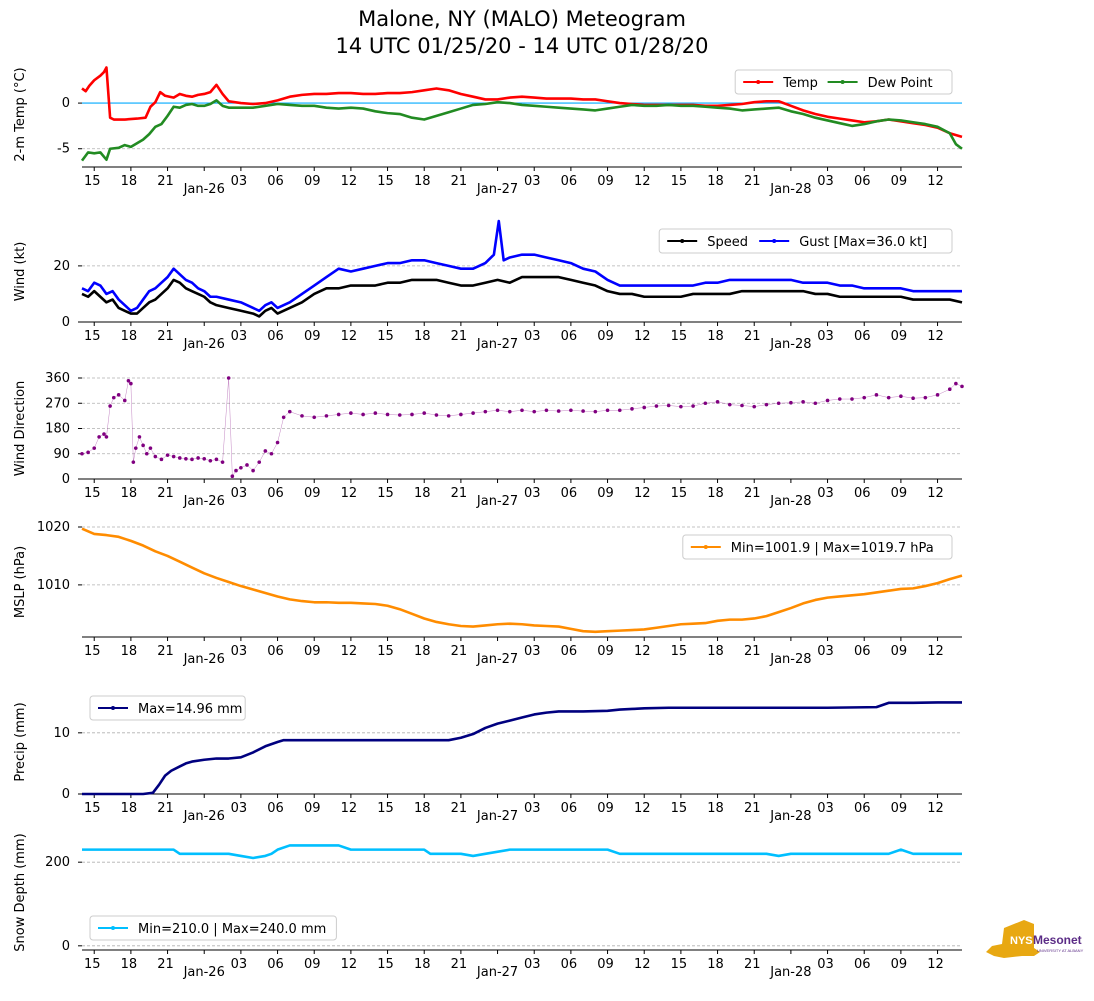  I want to click on title-line-2: 14 UTC 01/25/20 - 14 UTC 01/28/20, so click(522, 46).